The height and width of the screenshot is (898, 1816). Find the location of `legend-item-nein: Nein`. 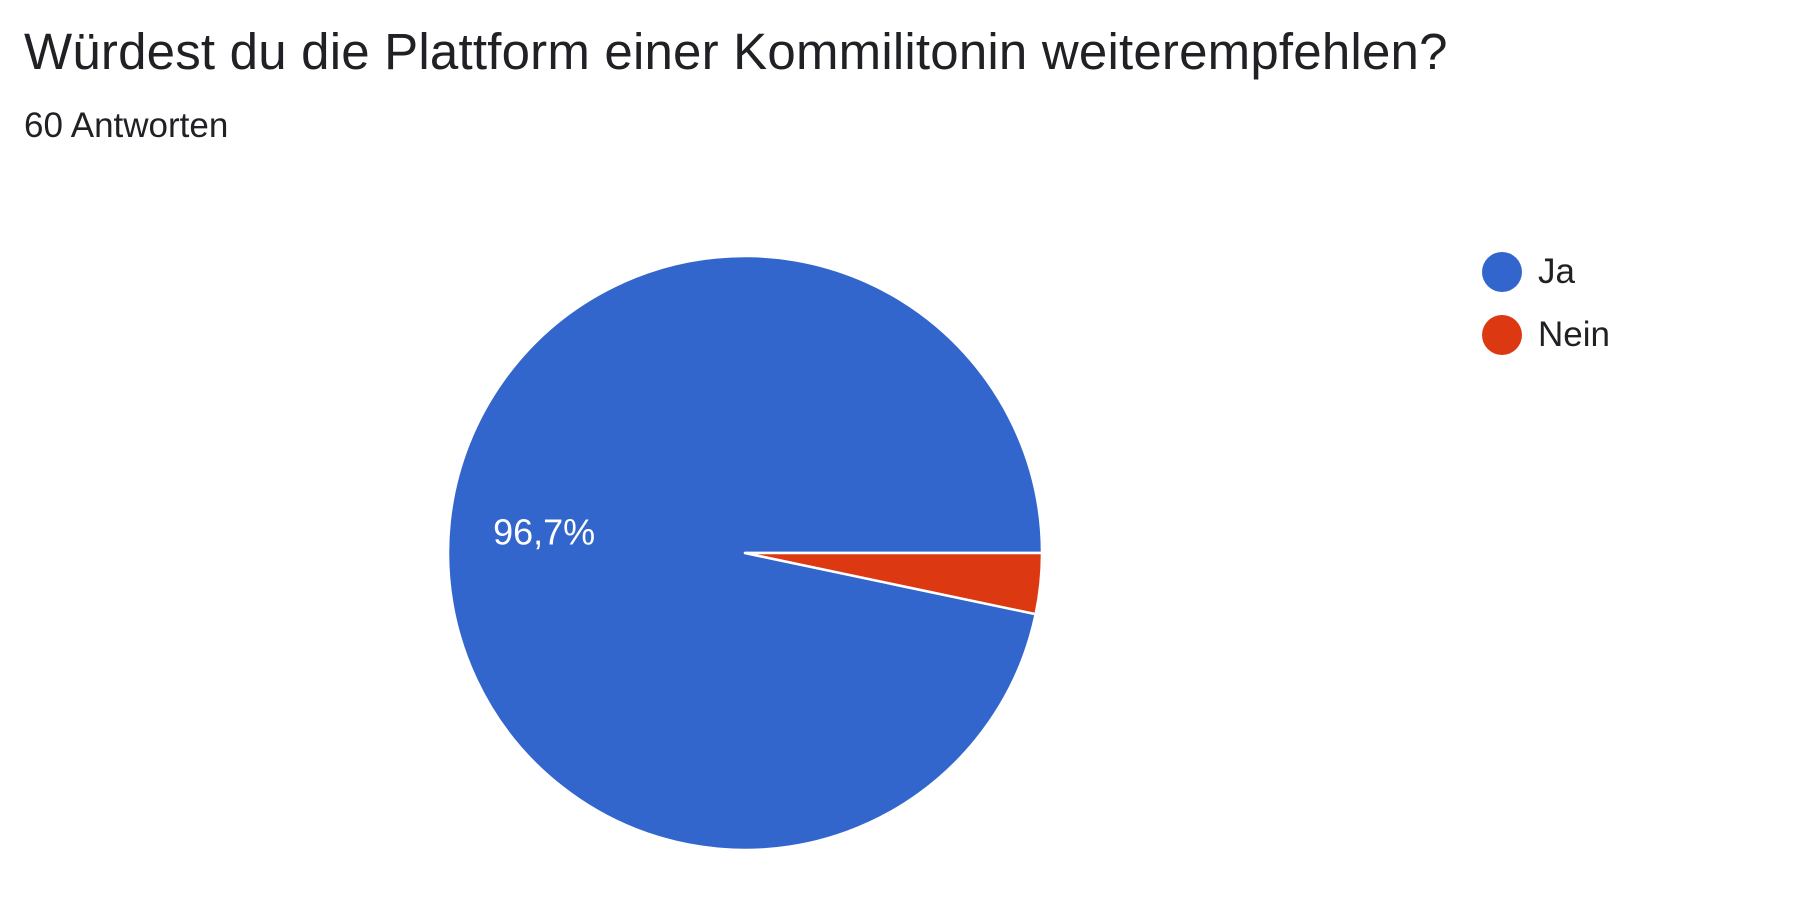

legend-item-nein: Nein is located at coordinates (1546, 335).